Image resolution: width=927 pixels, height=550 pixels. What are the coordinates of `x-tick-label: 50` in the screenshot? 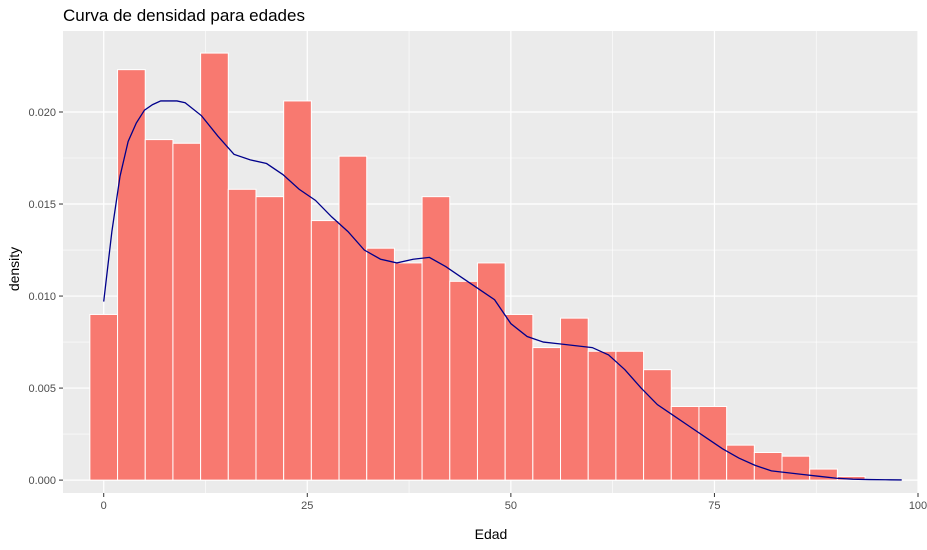 It's located at (511, 506).